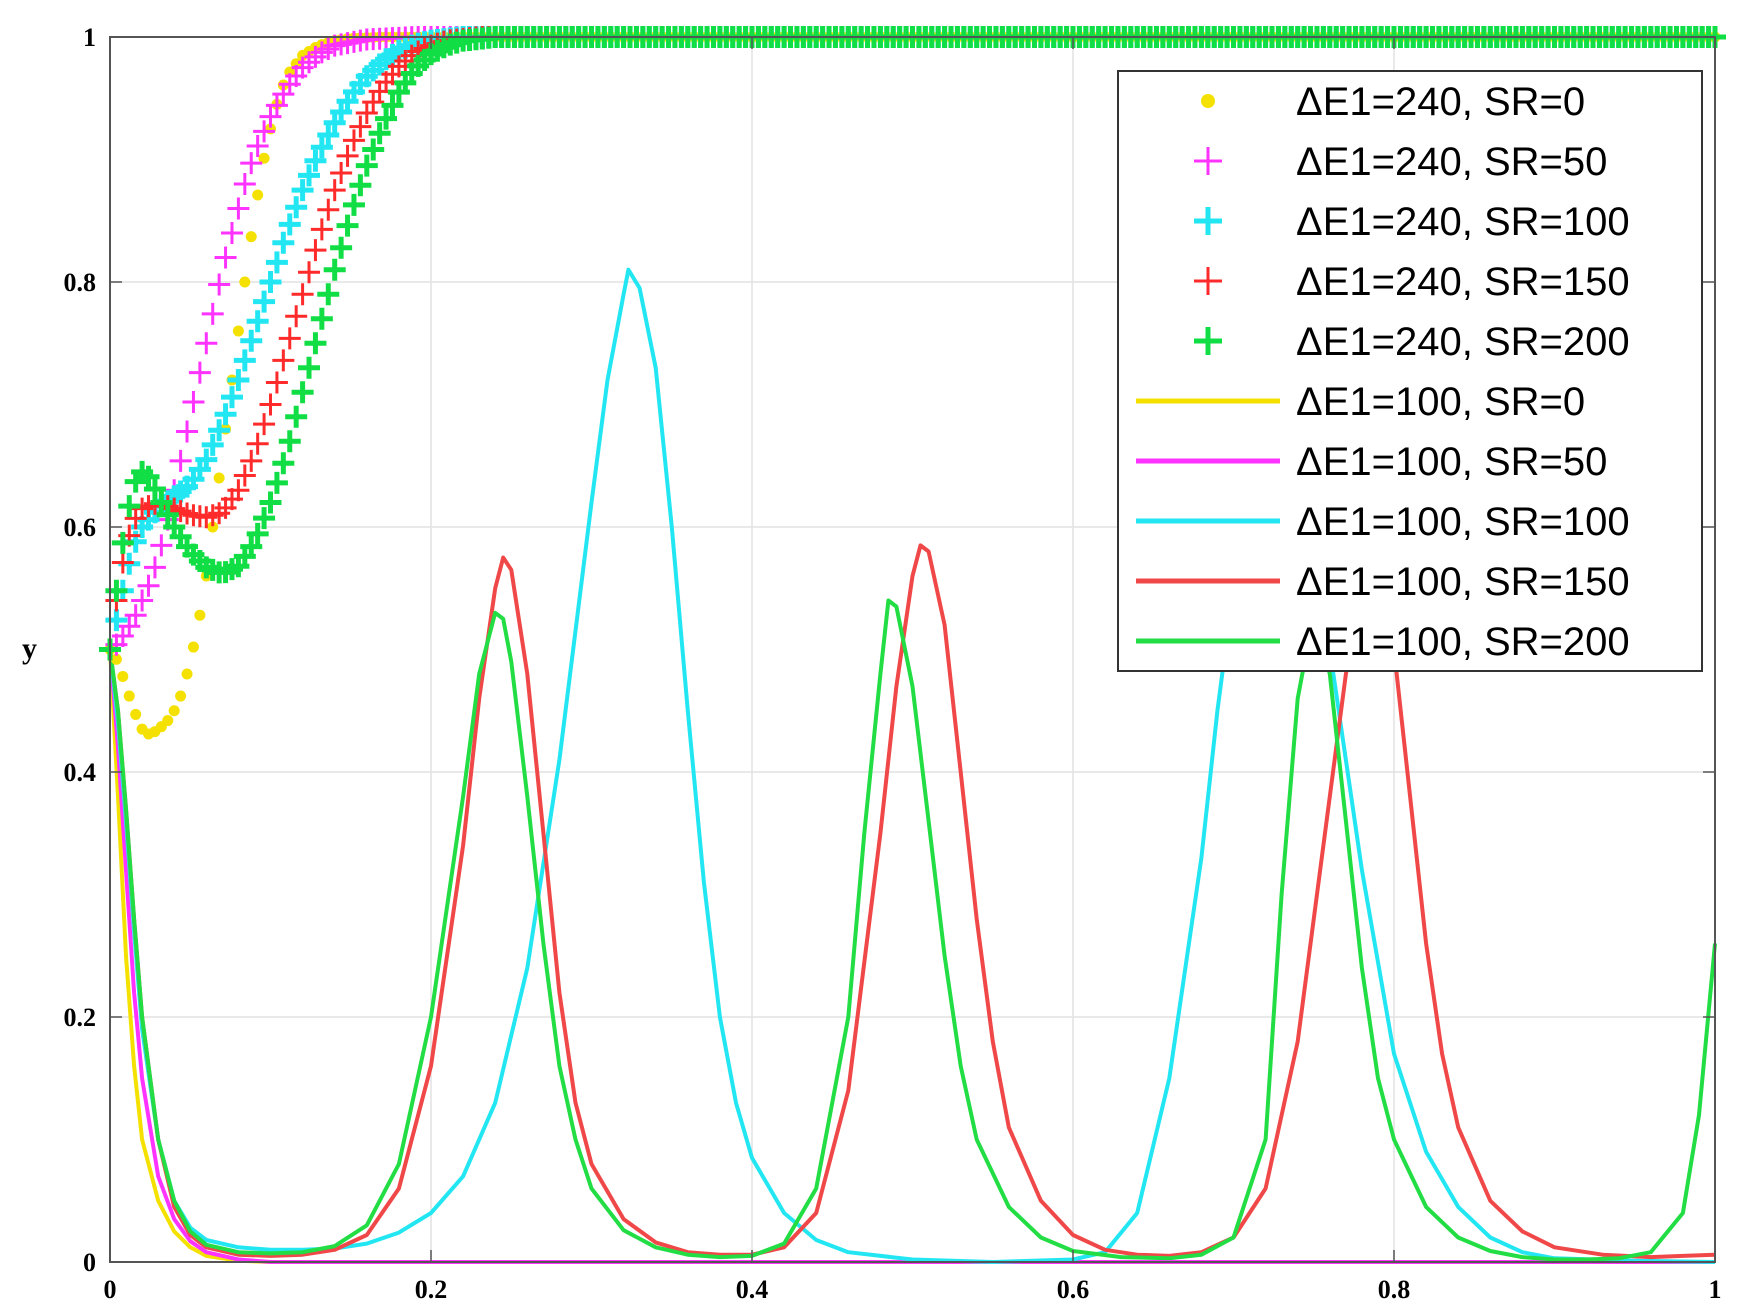 The height and width of the screenshot is (1312, 1751). I want to click on legend-item: ΔE1=100, SR=50, so click(1371, 462).